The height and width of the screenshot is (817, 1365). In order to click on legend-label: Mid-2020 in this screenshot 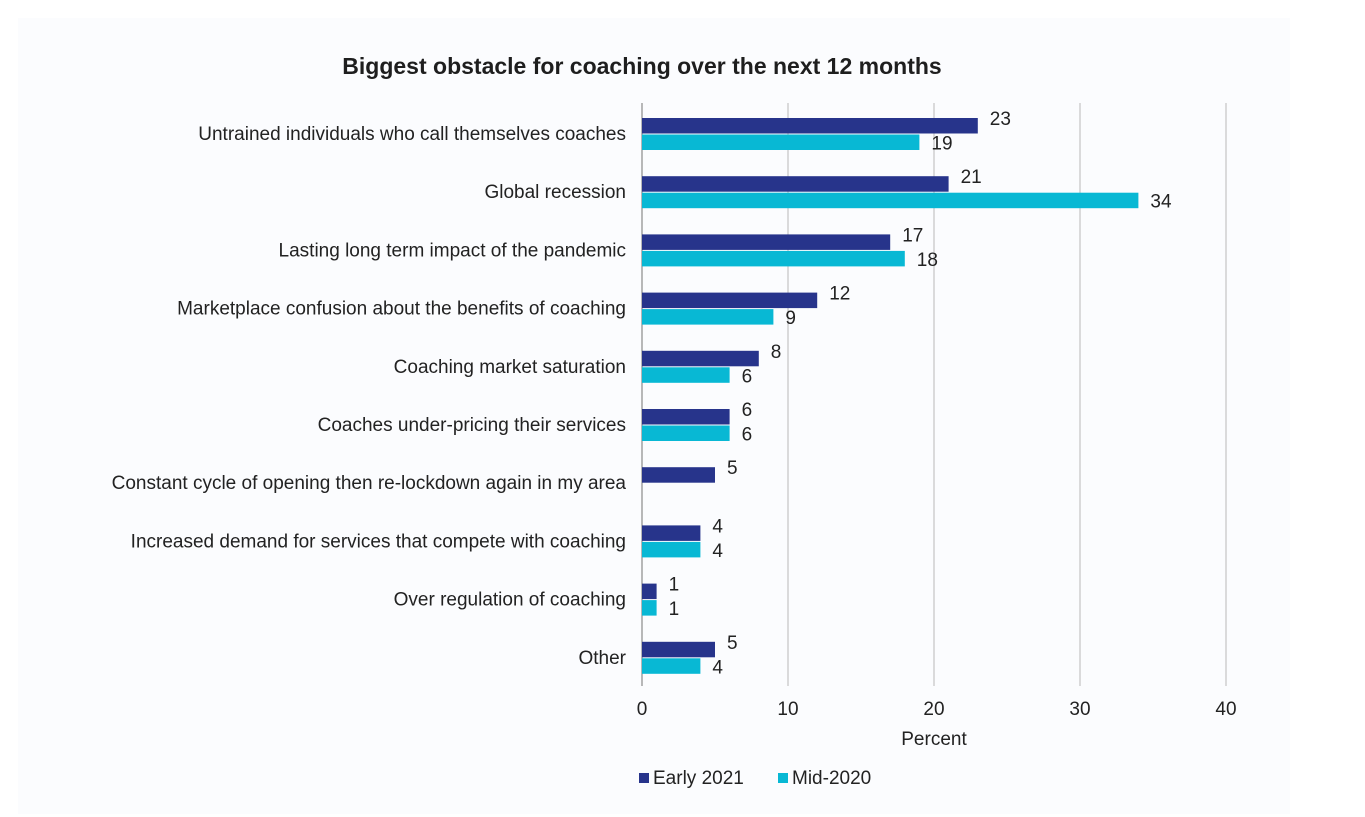, I will do `click(831, 778)`.